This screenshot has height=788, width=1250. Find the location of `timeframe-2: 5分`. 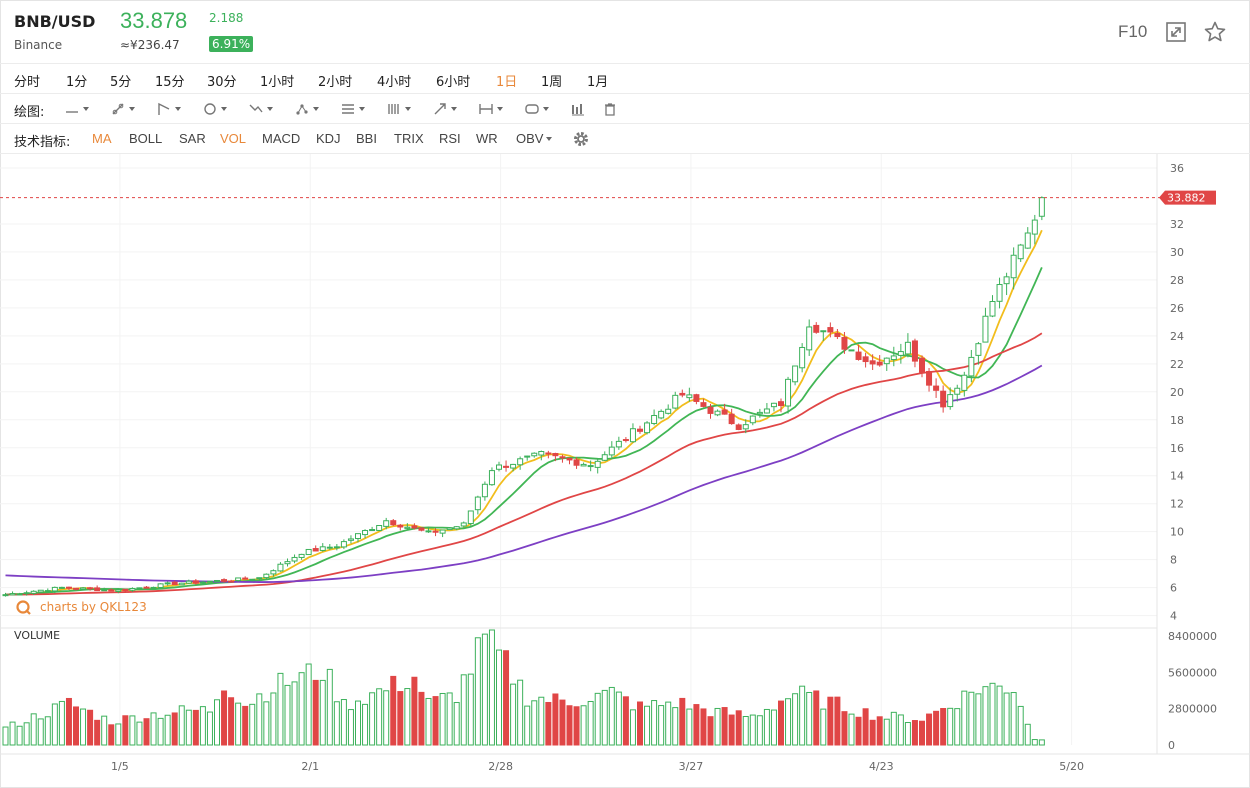

timeframe-2: 5分 is located at coordinates (121, 82).